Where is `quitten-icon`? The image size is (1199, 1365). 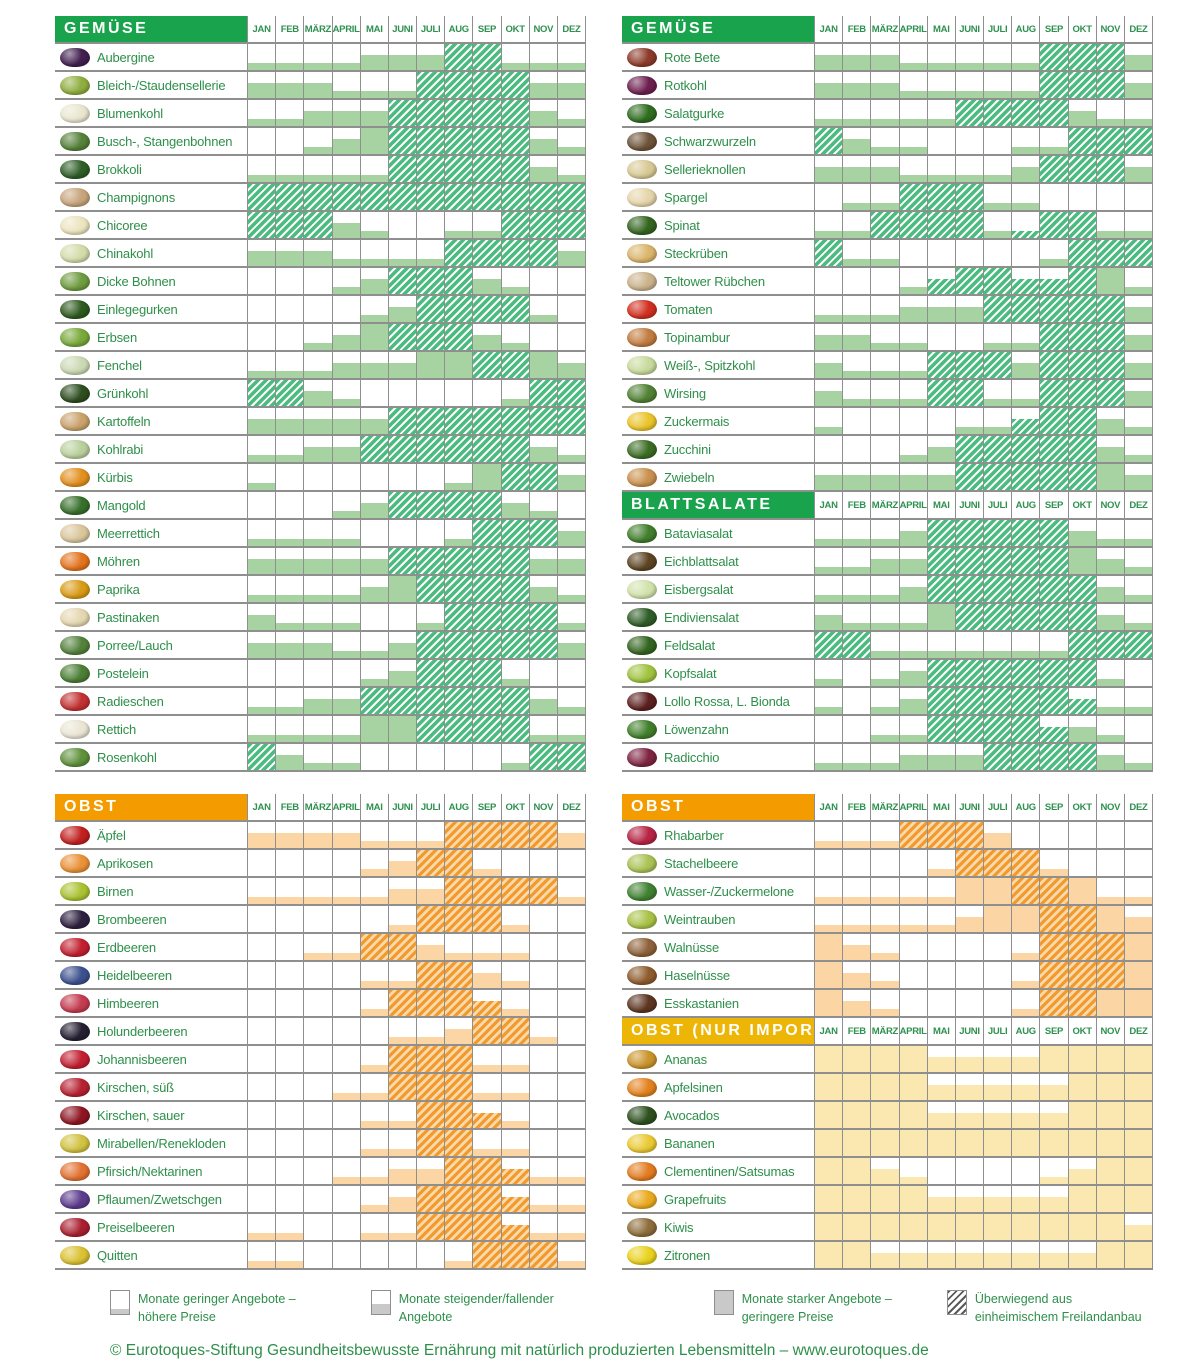 quitten-icon is located at coordinates (75, 1255).